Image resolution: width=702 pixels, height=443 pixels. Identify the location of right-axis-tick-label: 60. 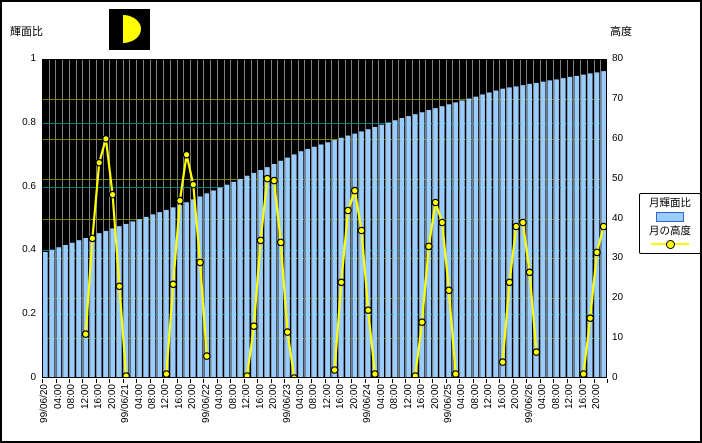
(618, 138).